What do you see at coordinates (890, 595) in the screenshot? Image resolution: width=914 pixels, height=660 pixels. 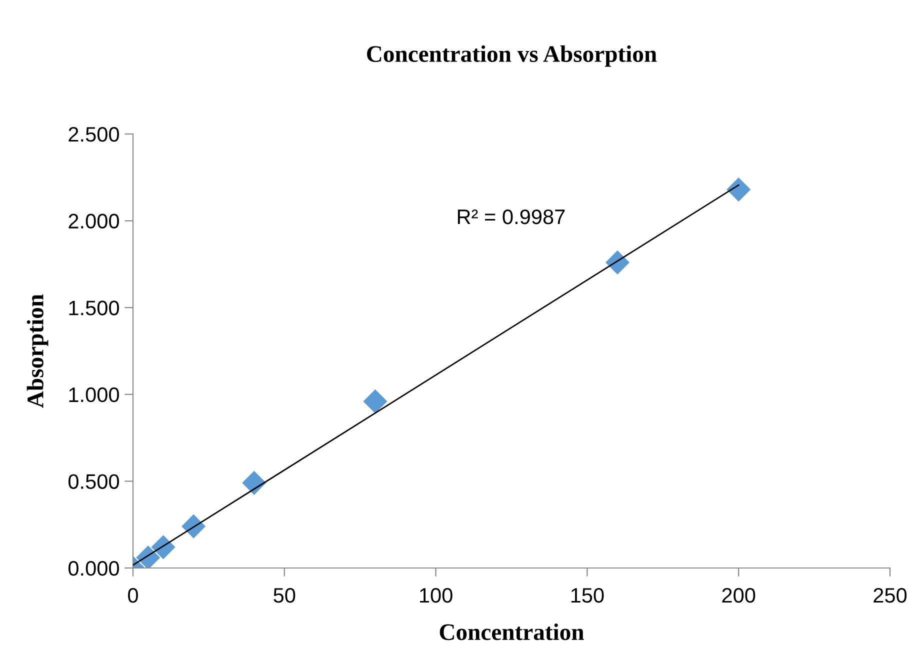 I see `x-tick-label: 250` at bounding box center [890, 595].